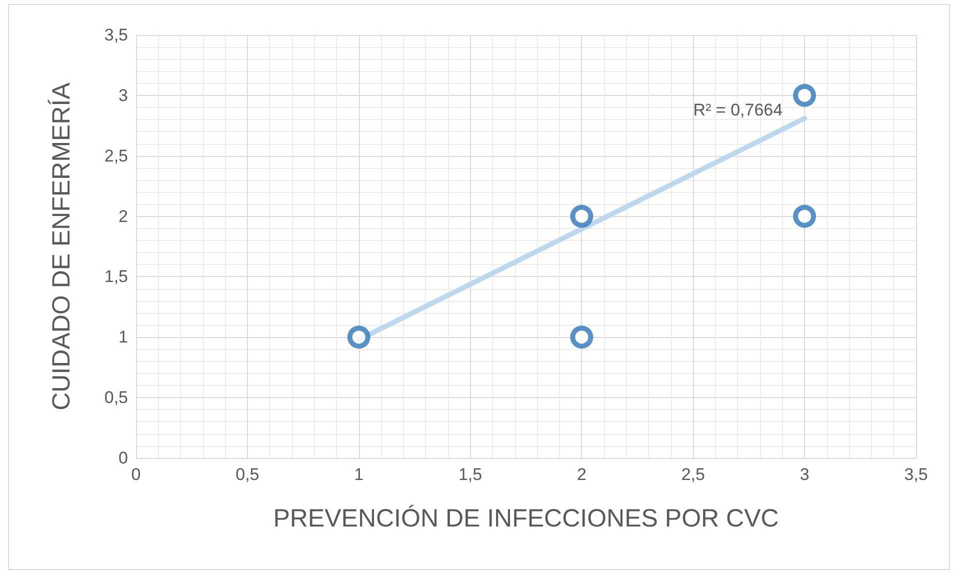 Image resolution: width=958 pixels, height=576 pixels. I want to click on y-tick-label: 1,5, so click(116, 276).